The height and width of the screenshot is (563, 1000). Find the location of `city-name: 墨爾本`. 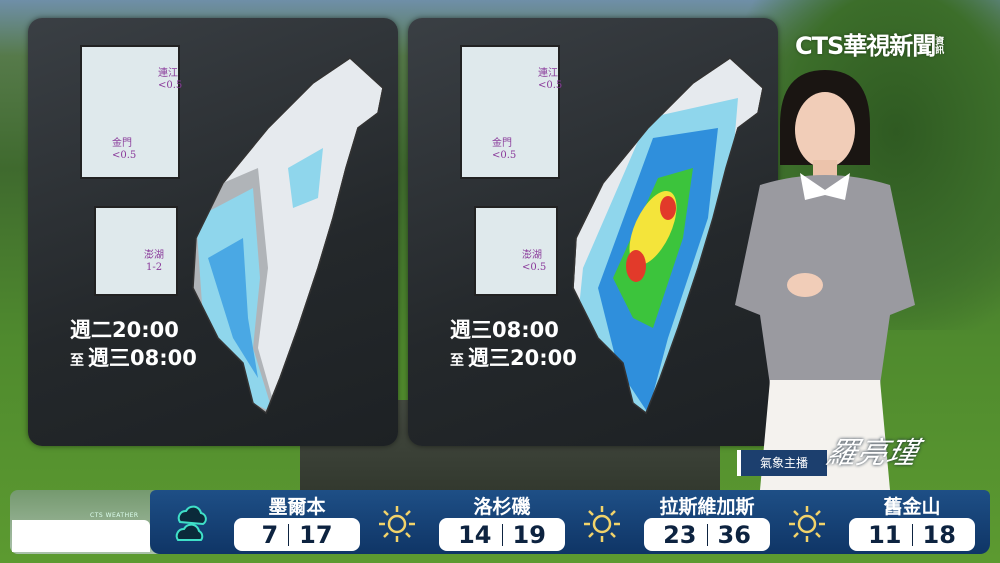

city-name: 墨爾本 is located at coordinates (297, 507).